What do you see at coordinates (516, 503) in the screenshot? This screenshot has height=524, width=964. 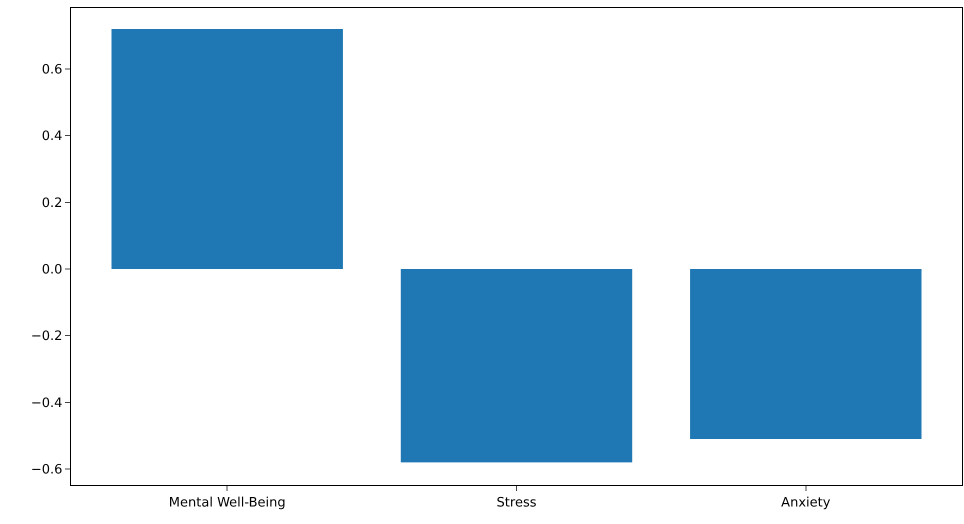 I see `x-tick-label: Stress` at bounding box center [516, 503].